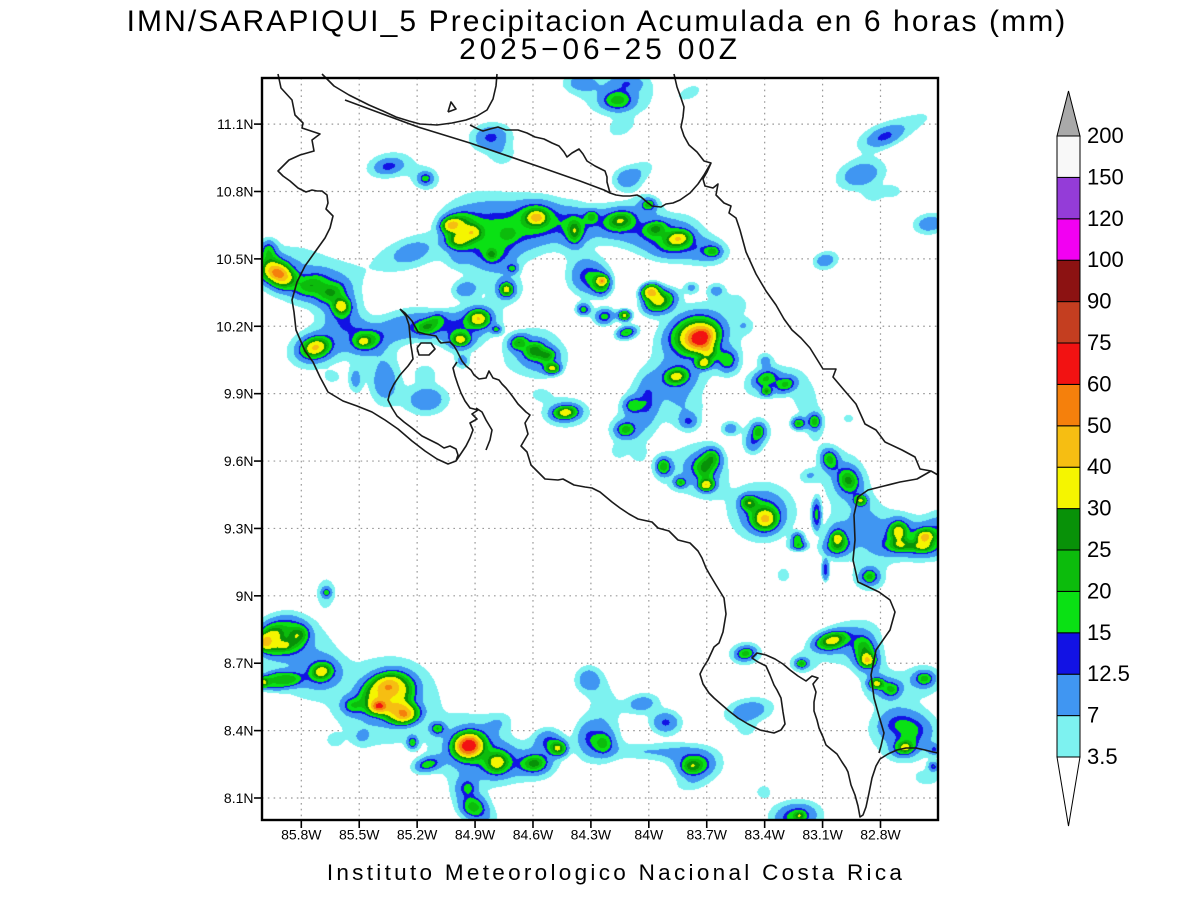 This screenshot has width=1200, height=900. What do you see at coordinates (880, 835) in the screenshot?
I see `svg-text: 82.8W` at bounding box center [880, 835].